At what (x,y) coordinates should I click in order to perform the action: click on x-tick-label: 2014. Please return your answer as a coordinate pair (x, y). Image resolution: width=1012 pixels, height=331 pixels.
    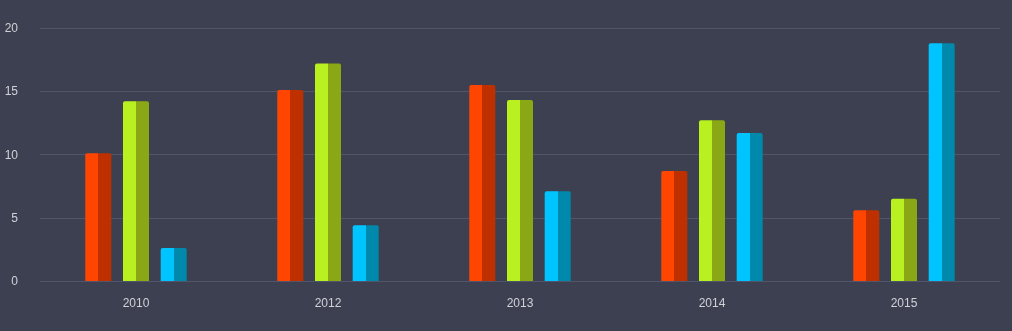
    Looking at the image, I should click on (712, 303).